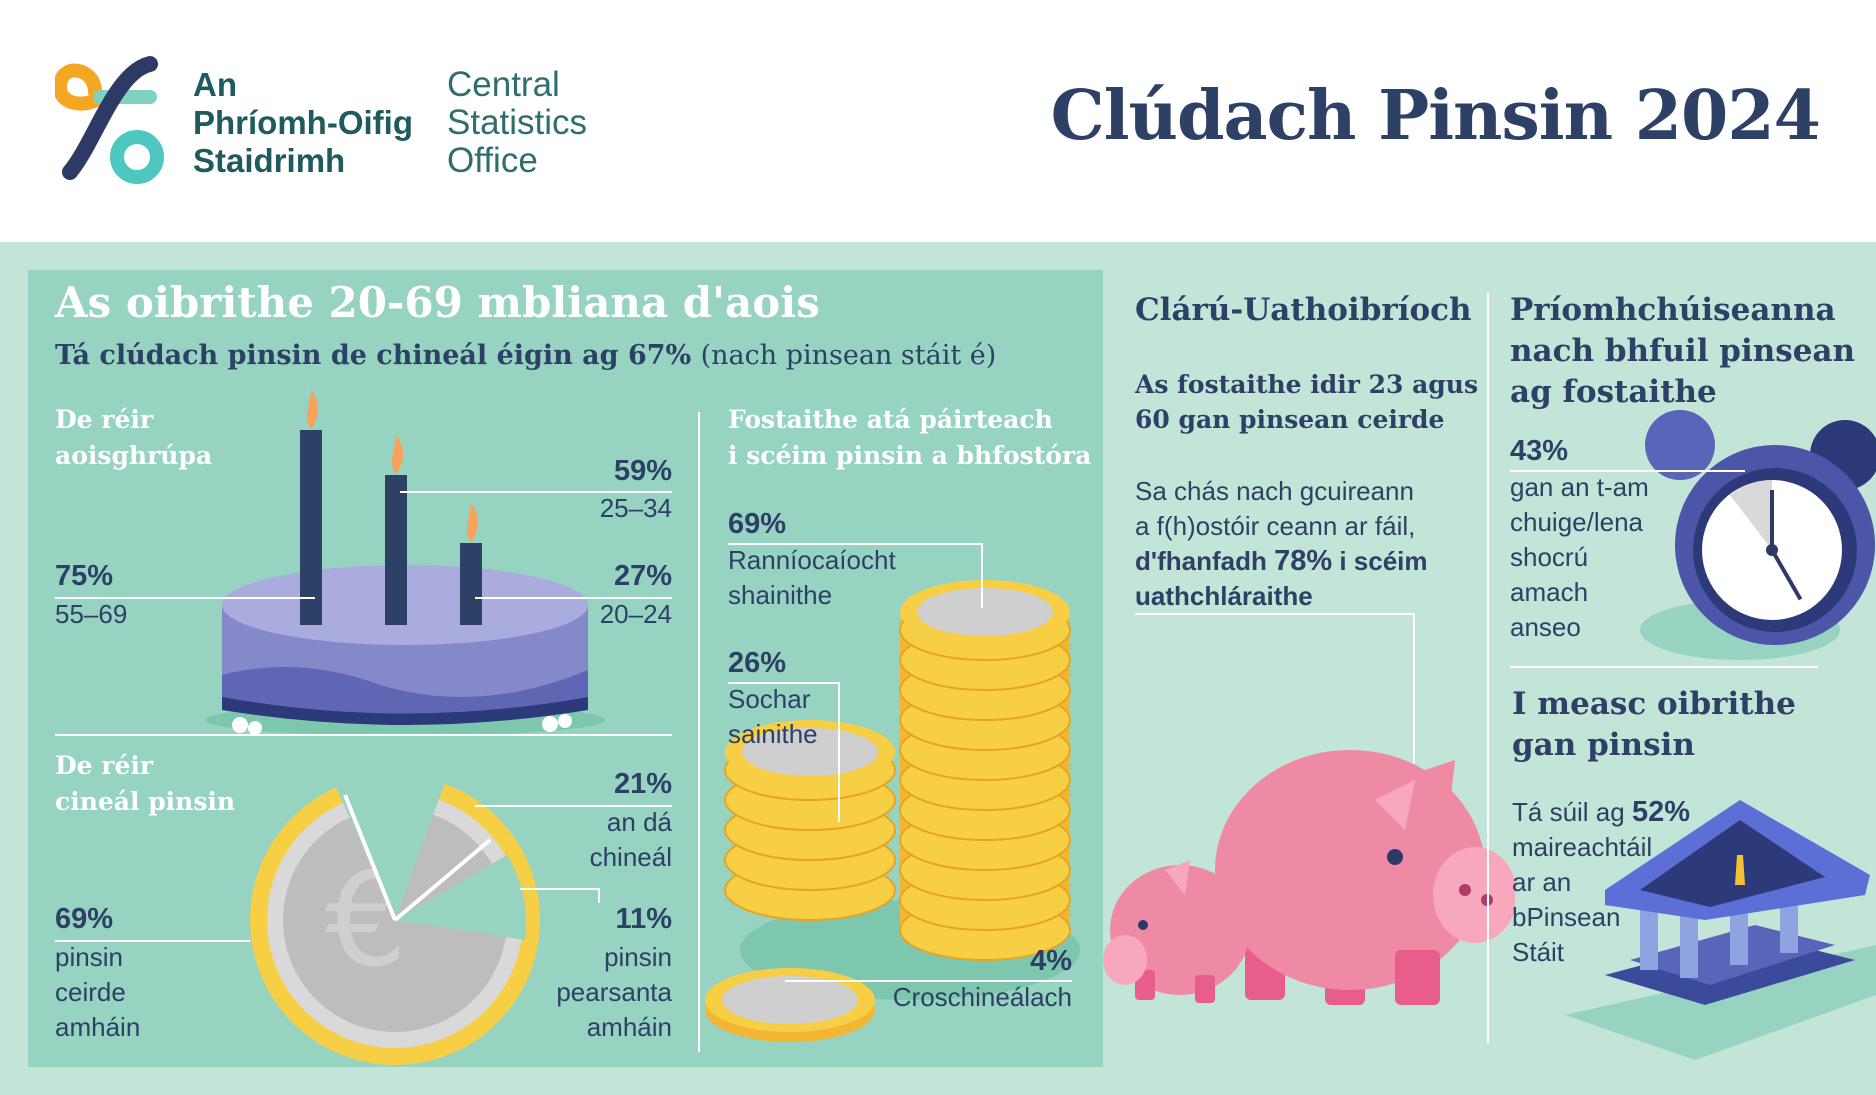  What do you see at coordinates (639, 822) in the screenshot?
I see `label-line: an dá` at bounding box center [639, 822].